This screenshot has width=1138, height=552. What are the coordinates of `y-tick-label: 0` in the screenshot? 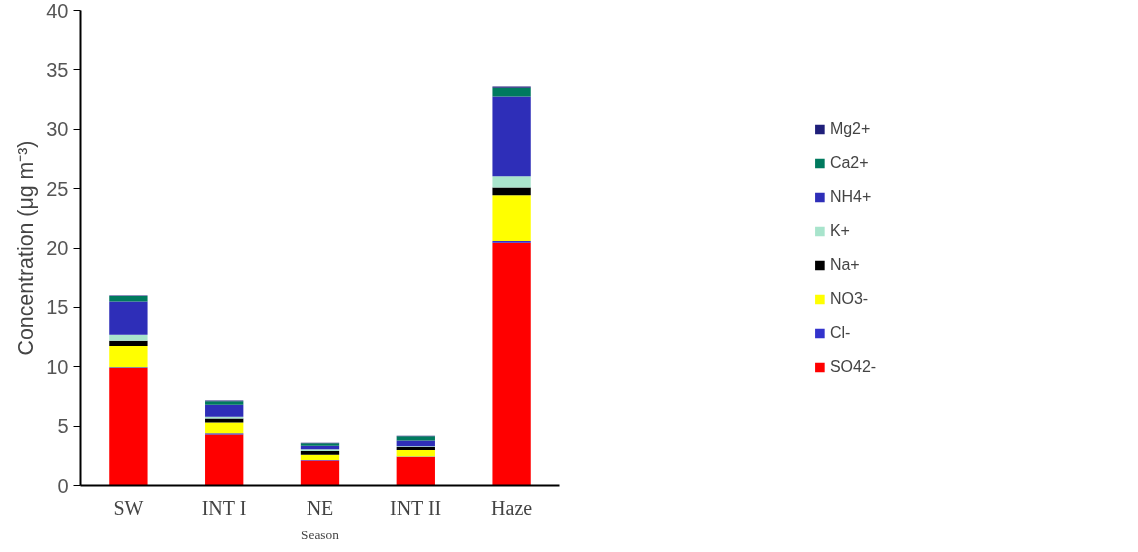 It's located at (63, 485).